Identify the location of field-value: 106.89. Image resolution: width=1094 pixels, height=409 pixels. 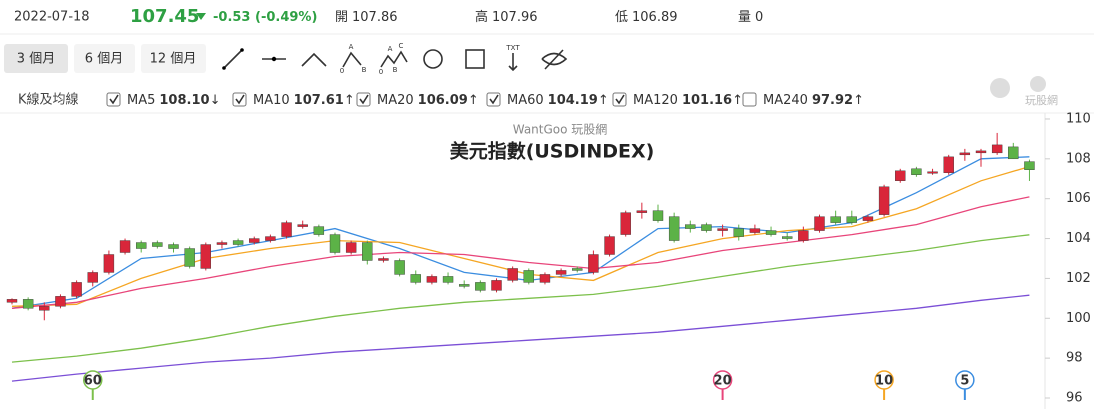
(655, 17).